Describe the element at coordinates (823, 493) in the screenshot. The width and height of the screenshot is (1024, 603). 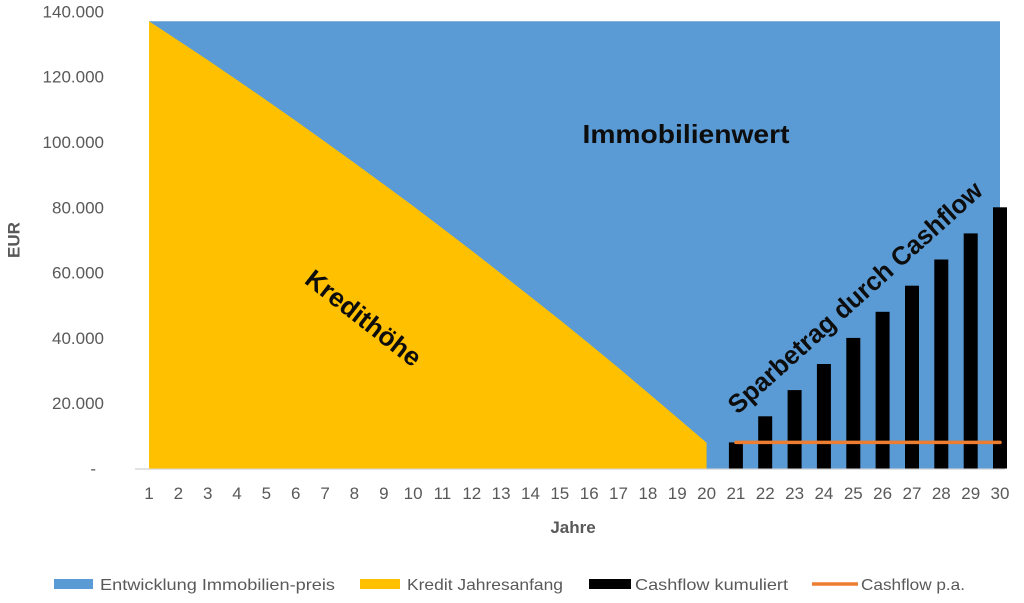
I see `x-tick-label: 24` at that location.